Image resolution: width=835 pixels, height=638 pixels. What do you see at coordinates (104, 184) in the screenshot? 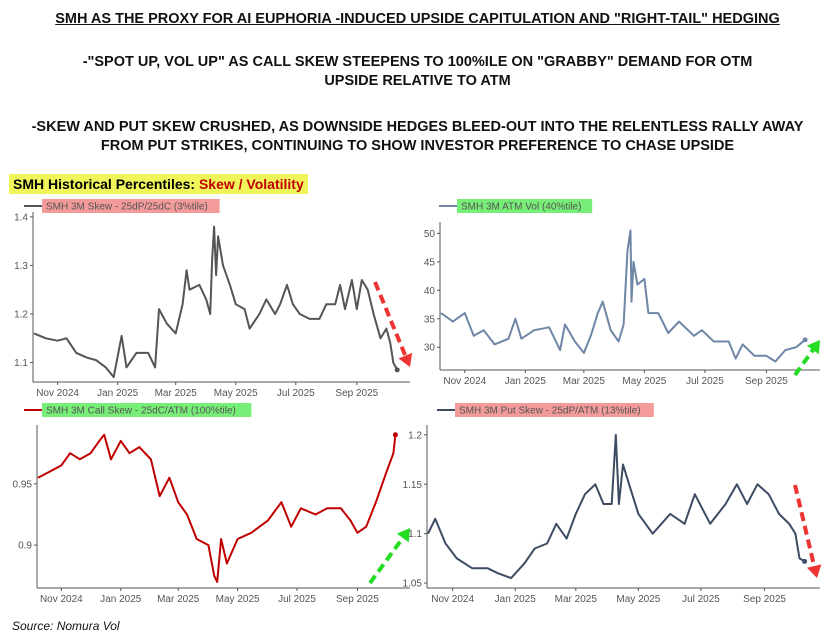
I see `section-label-text: SMH Historical Percentiles:` at bounding box center [104, 184].